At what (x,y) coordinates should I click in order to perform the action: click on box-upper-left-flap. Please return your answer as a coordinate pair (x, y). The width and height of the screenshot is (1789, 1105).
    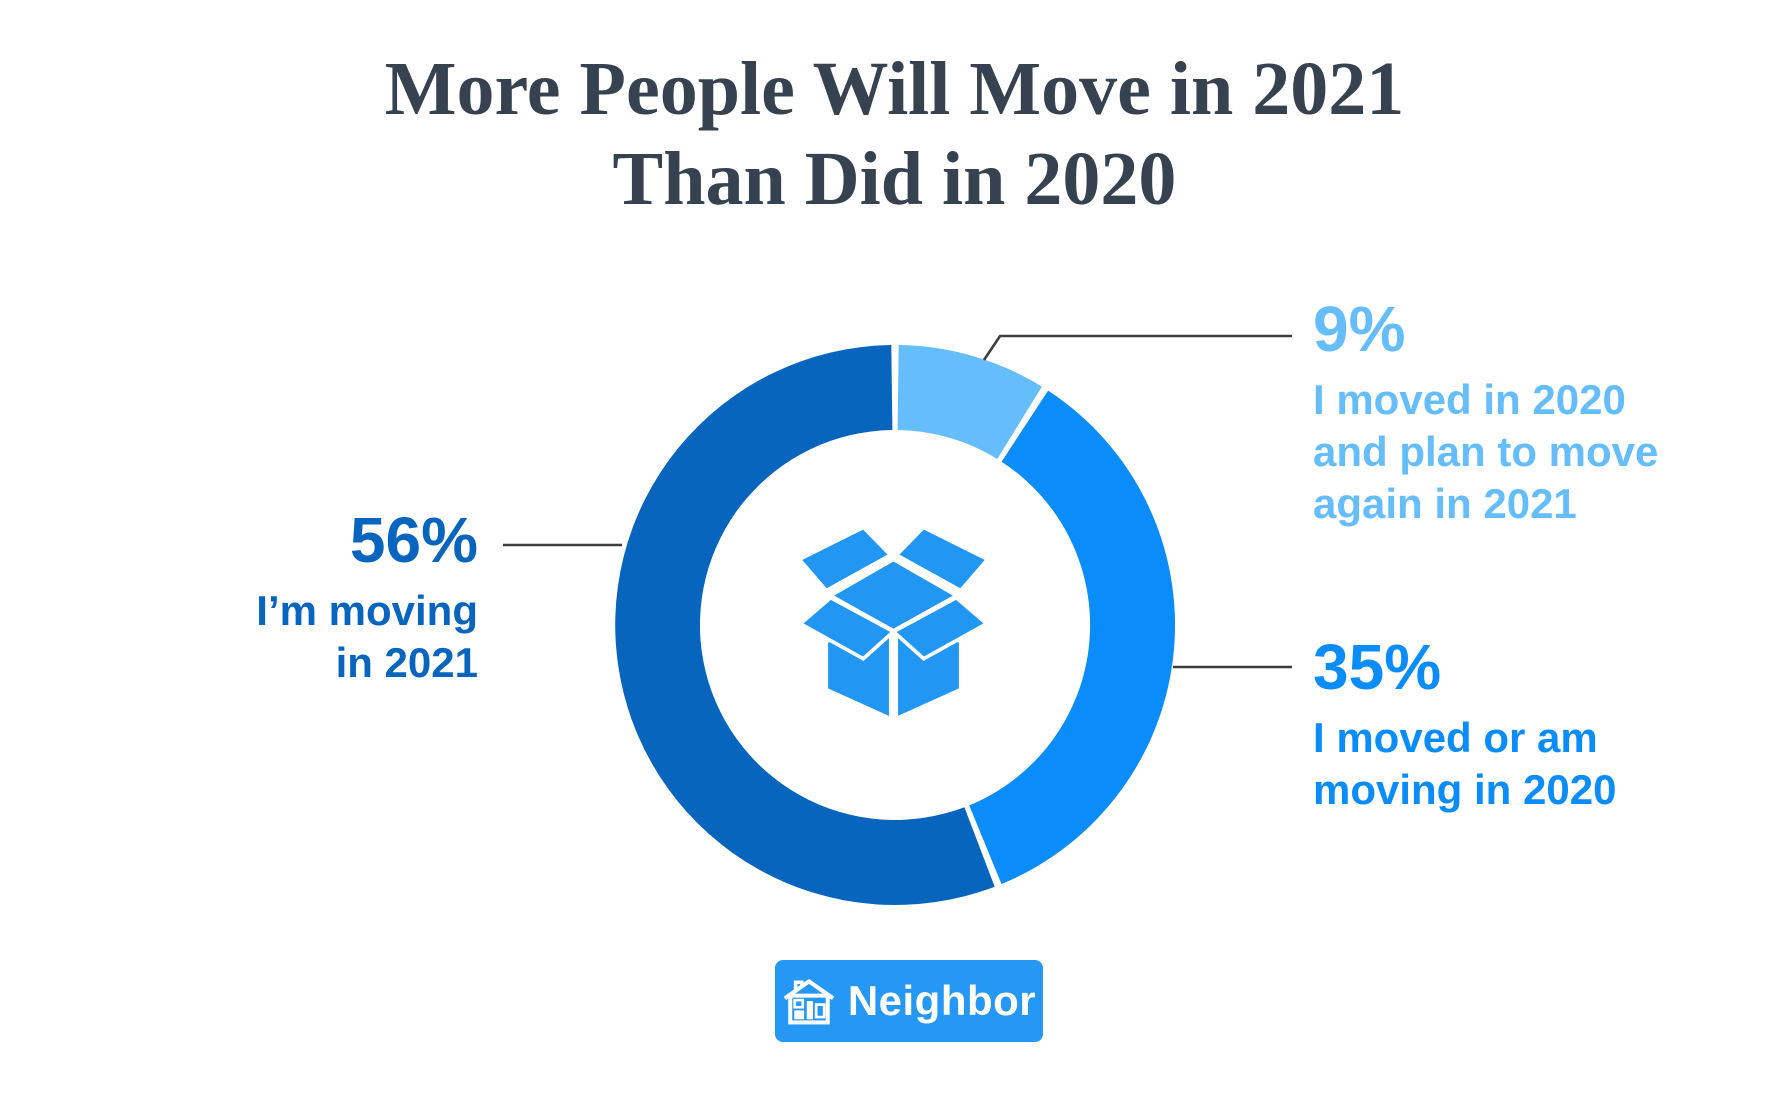
    Looking at the image, I should click on (845, 559).